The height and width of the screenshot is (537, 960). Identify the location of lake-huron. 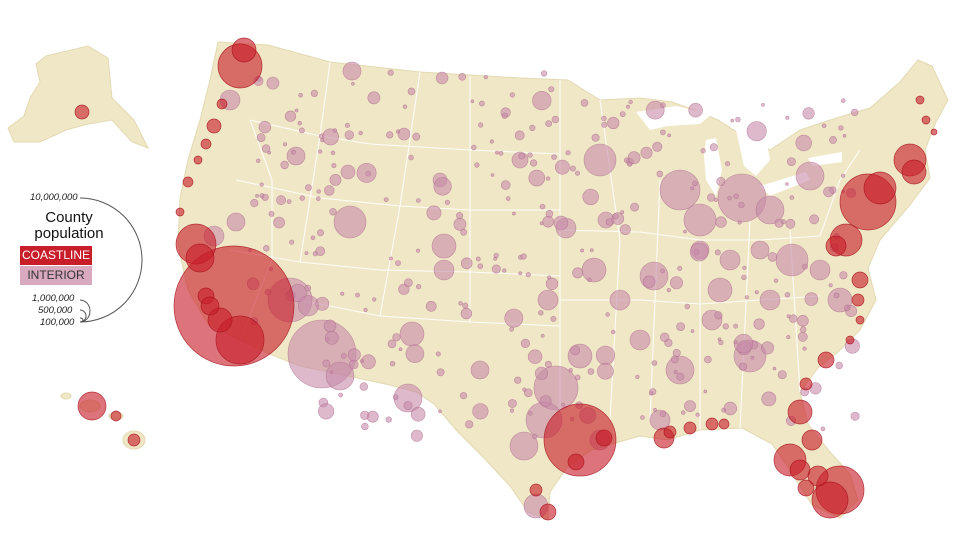
(753, 153).